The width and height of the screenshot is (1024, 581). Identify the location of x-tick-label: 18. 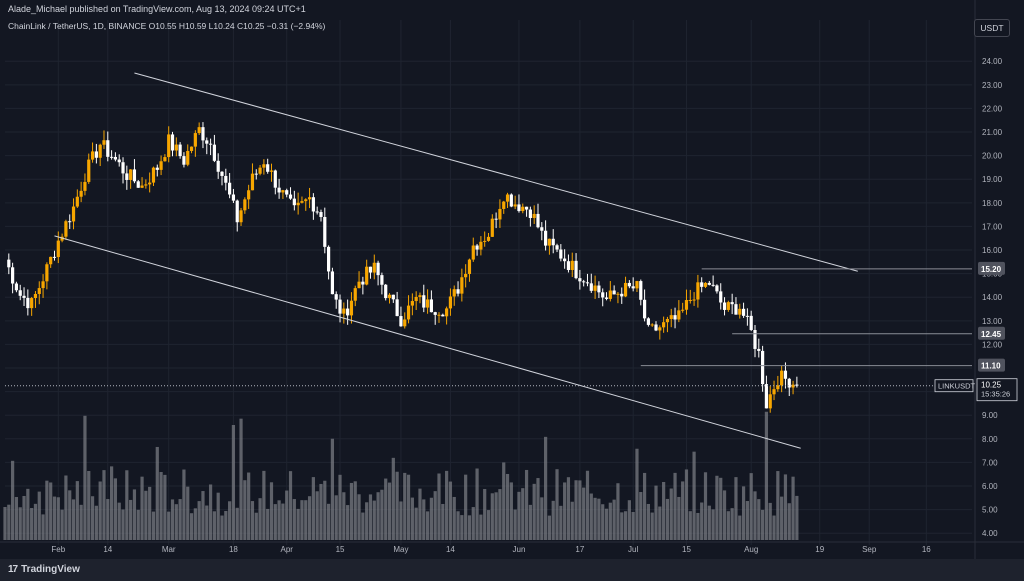
(233, 549).